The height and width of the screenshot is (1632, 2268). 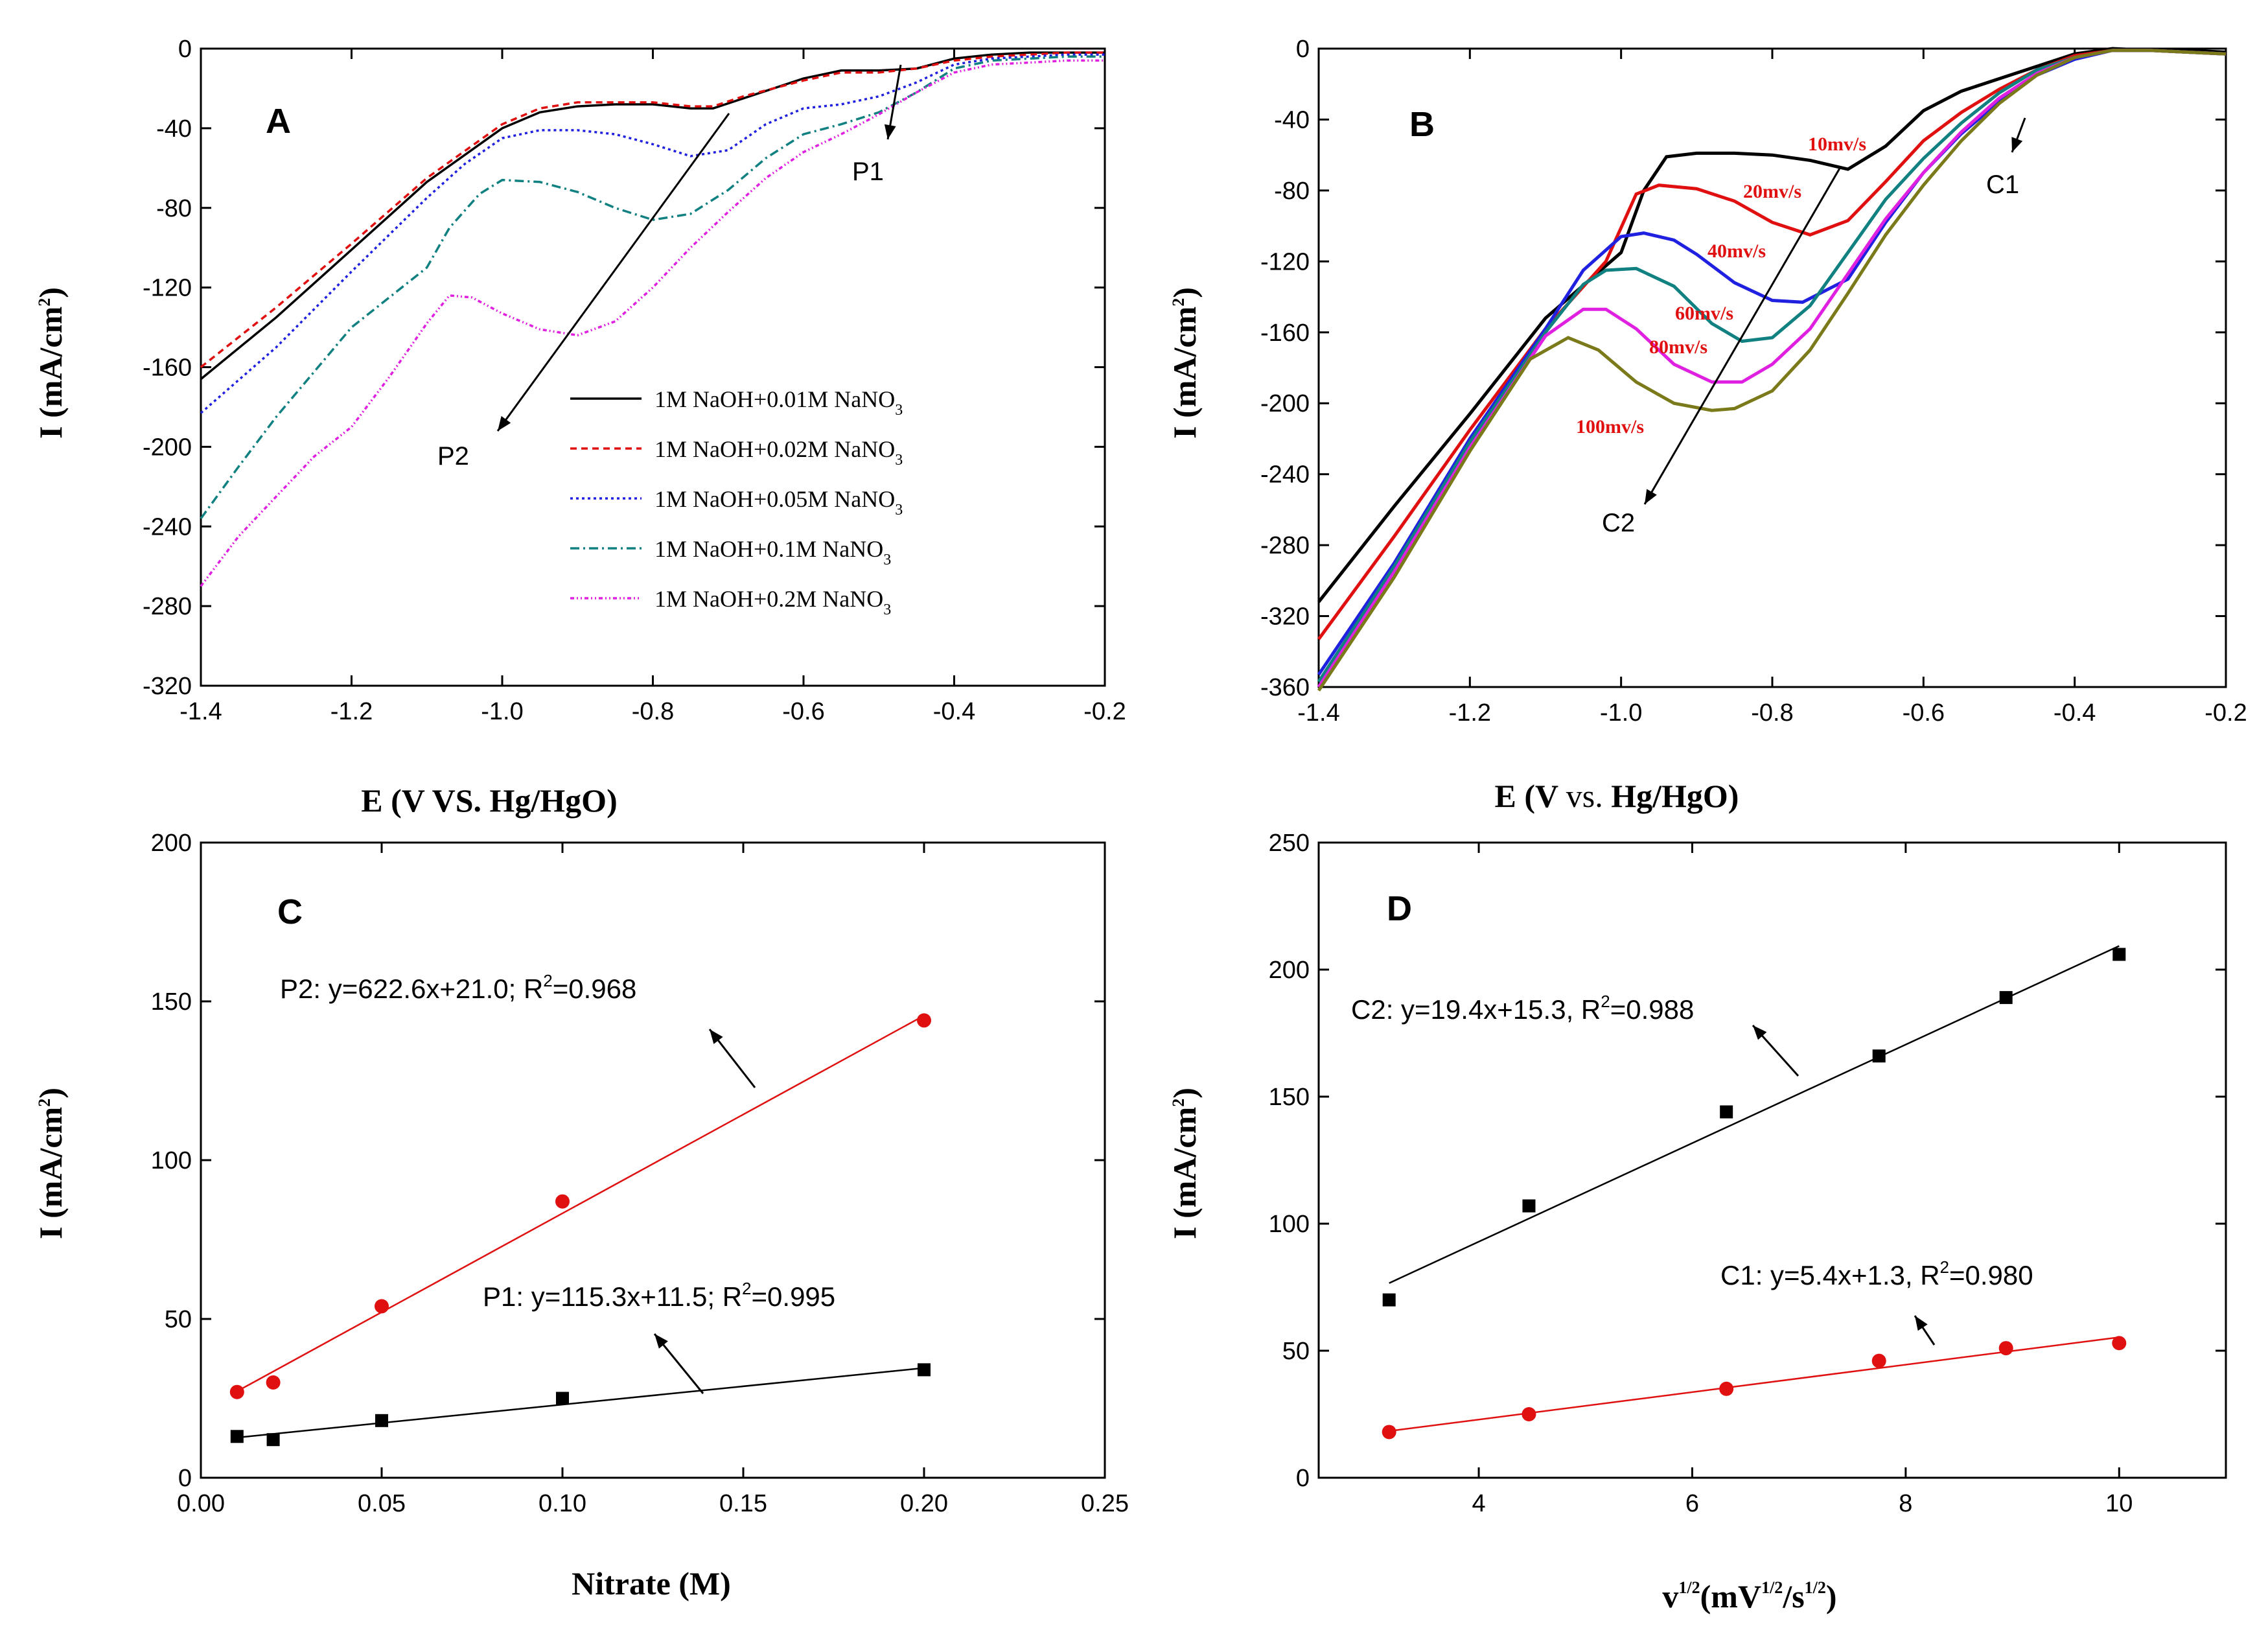 What do you see at coordinates (803, 711) in the screenshot?
I see `panel-a-x-tick-label-4: -0.6` at bounding box center [803, 711].